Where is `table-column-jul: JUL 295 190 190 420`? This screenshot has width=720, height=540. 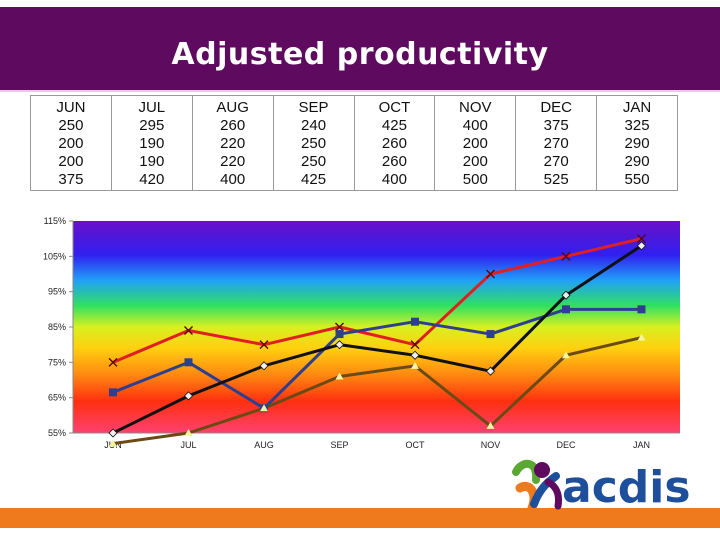 table-column-jul: JUL 295 190 190 420 is located at coordinates (151, 143).